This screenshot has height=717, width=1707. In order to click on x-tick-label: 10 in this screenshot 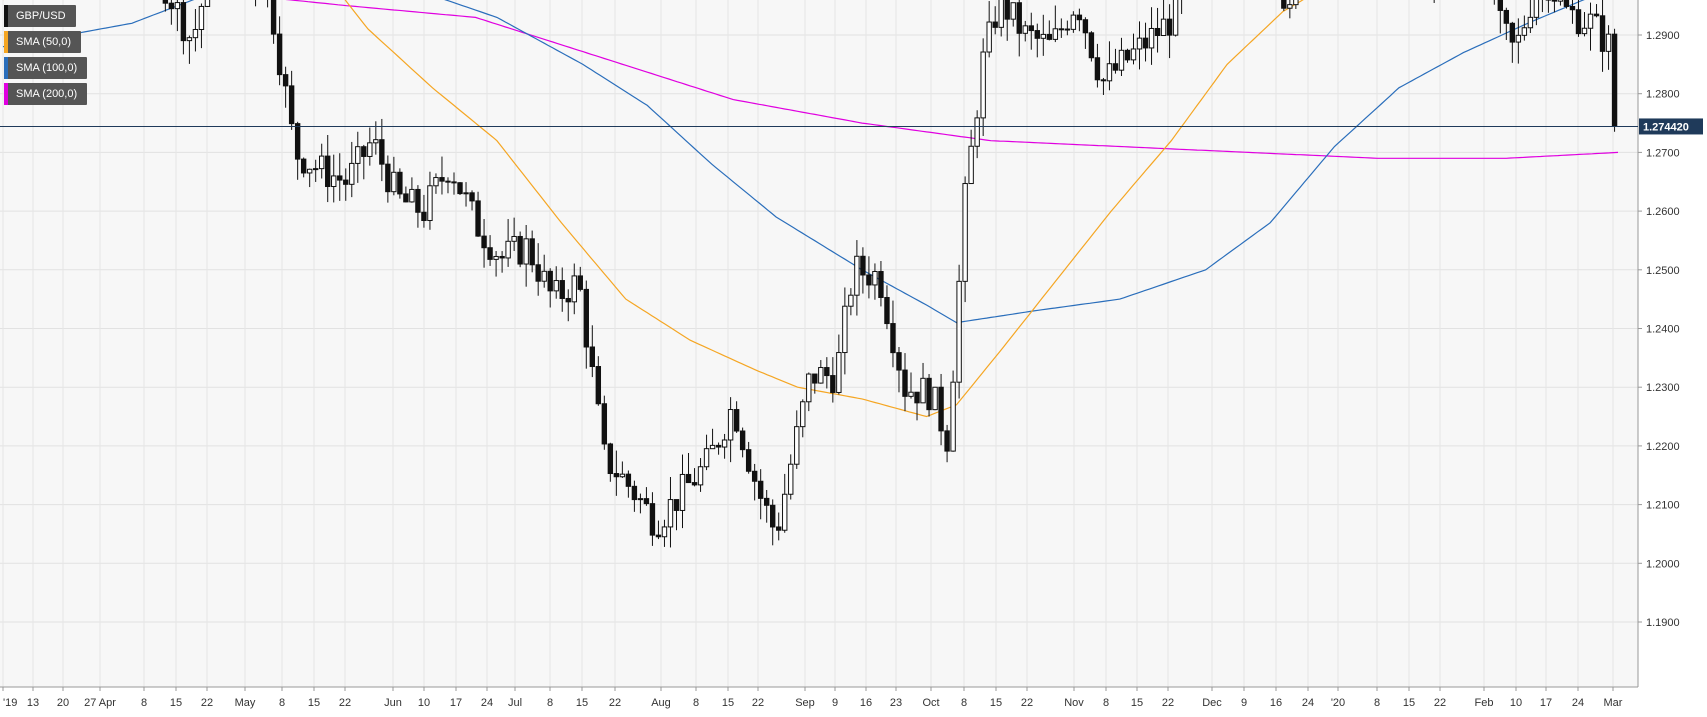, I will do `click(424, 703)`.